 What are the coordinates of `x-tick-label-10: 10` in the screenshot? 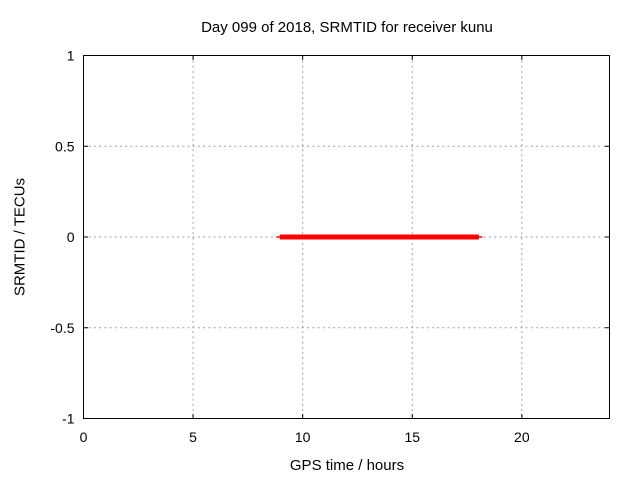 It's located at (303, 437).